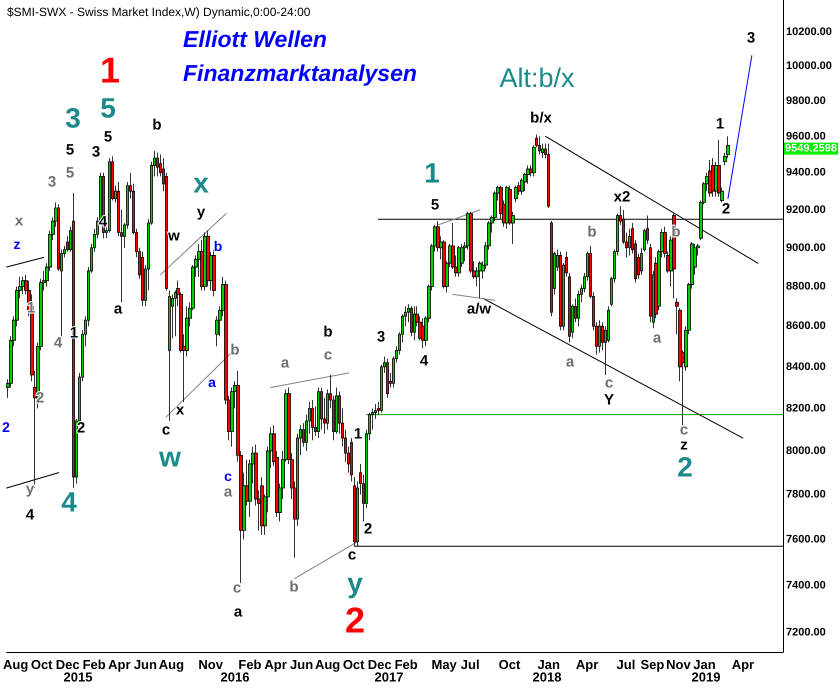  Describe the element at coordinates (622, 197) in the screenshot. I see `annotation: x2` at that location.